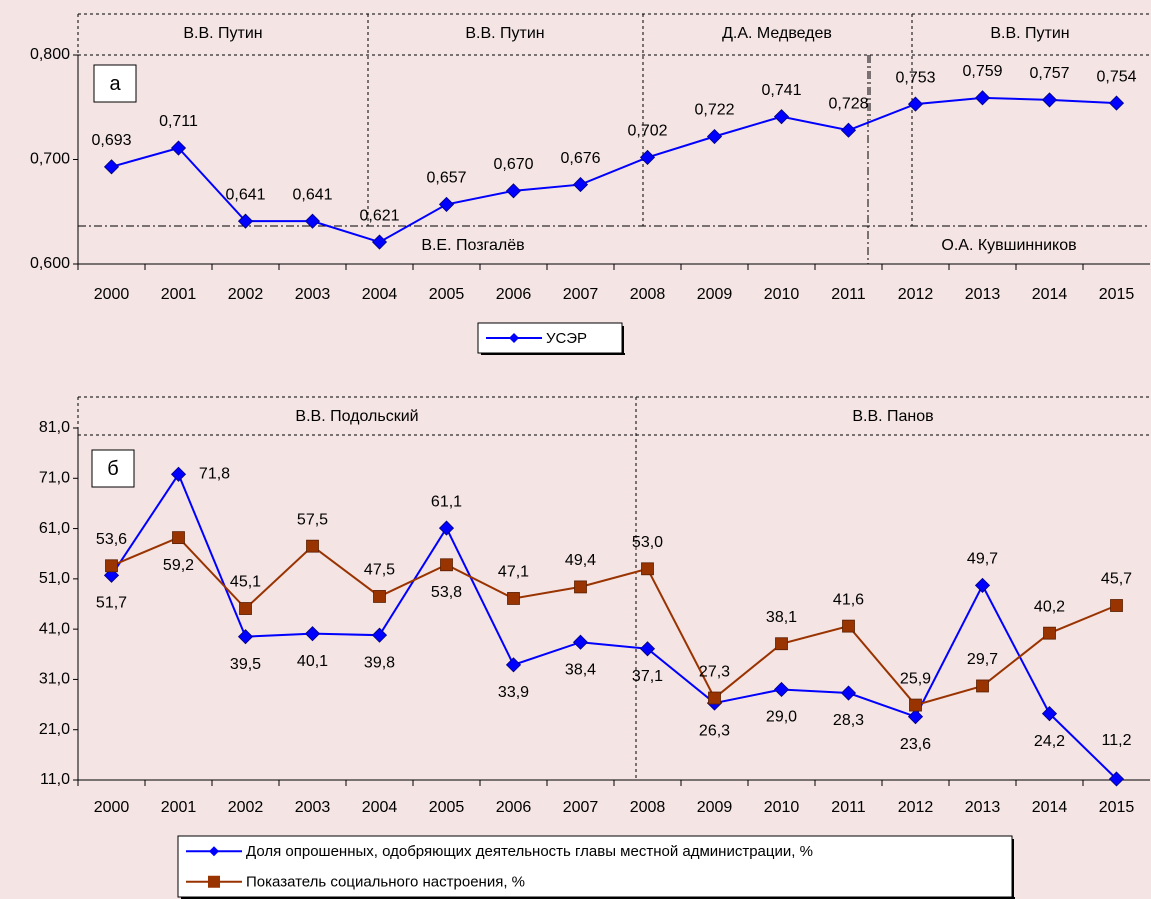  I want to click on panel-box, so click(115, 83).